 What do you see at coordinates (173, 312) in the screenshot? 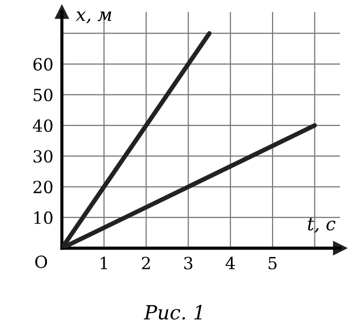
I see `text: Рис. 1` at bounding box center [173, 312].